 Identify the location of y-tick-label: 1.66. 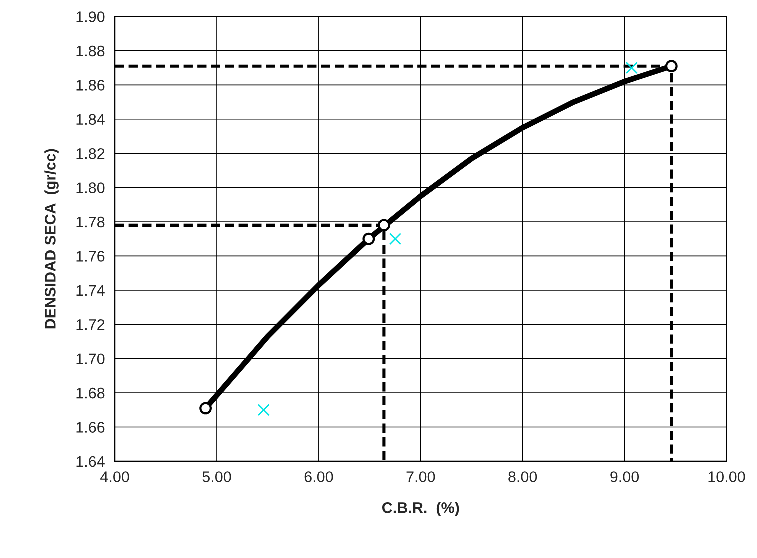
(90, 427).